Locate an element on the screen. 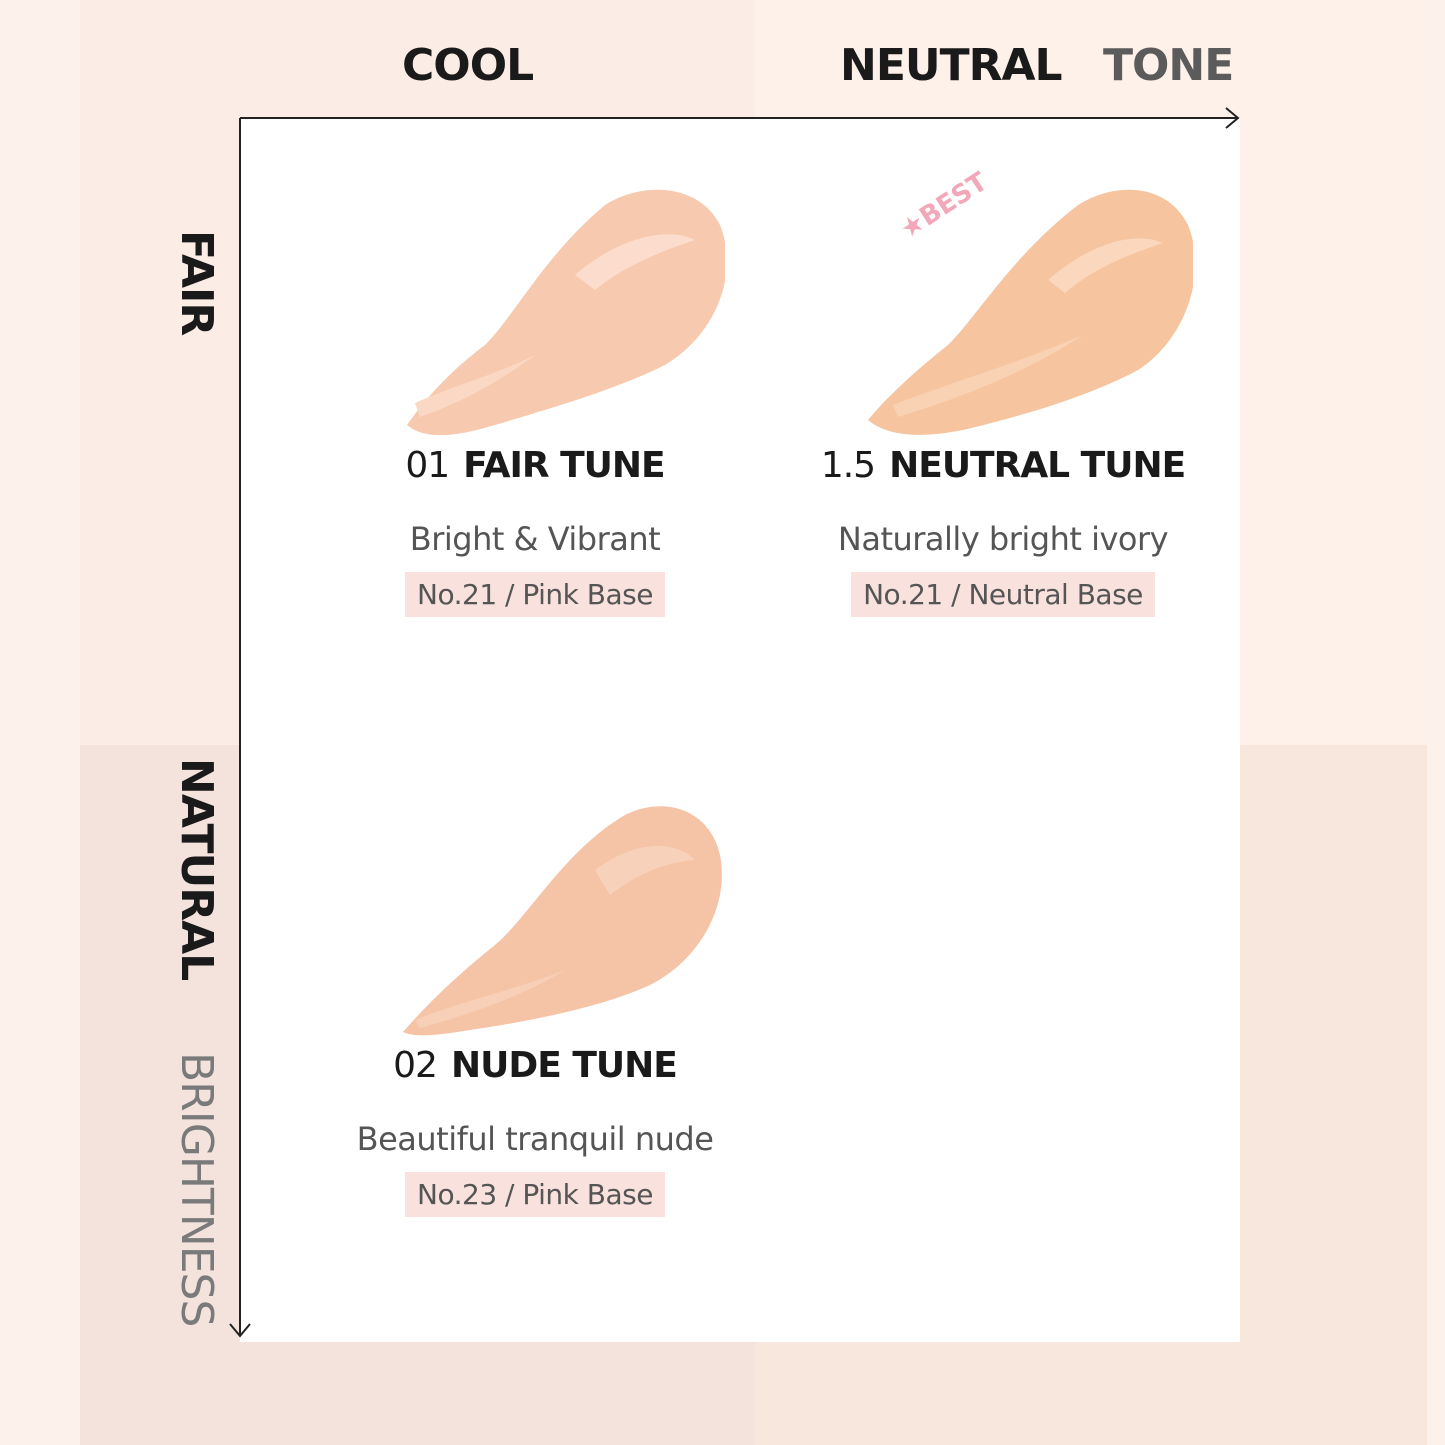  shade-swatch-nude-tune is located at coordinates (562, 921).